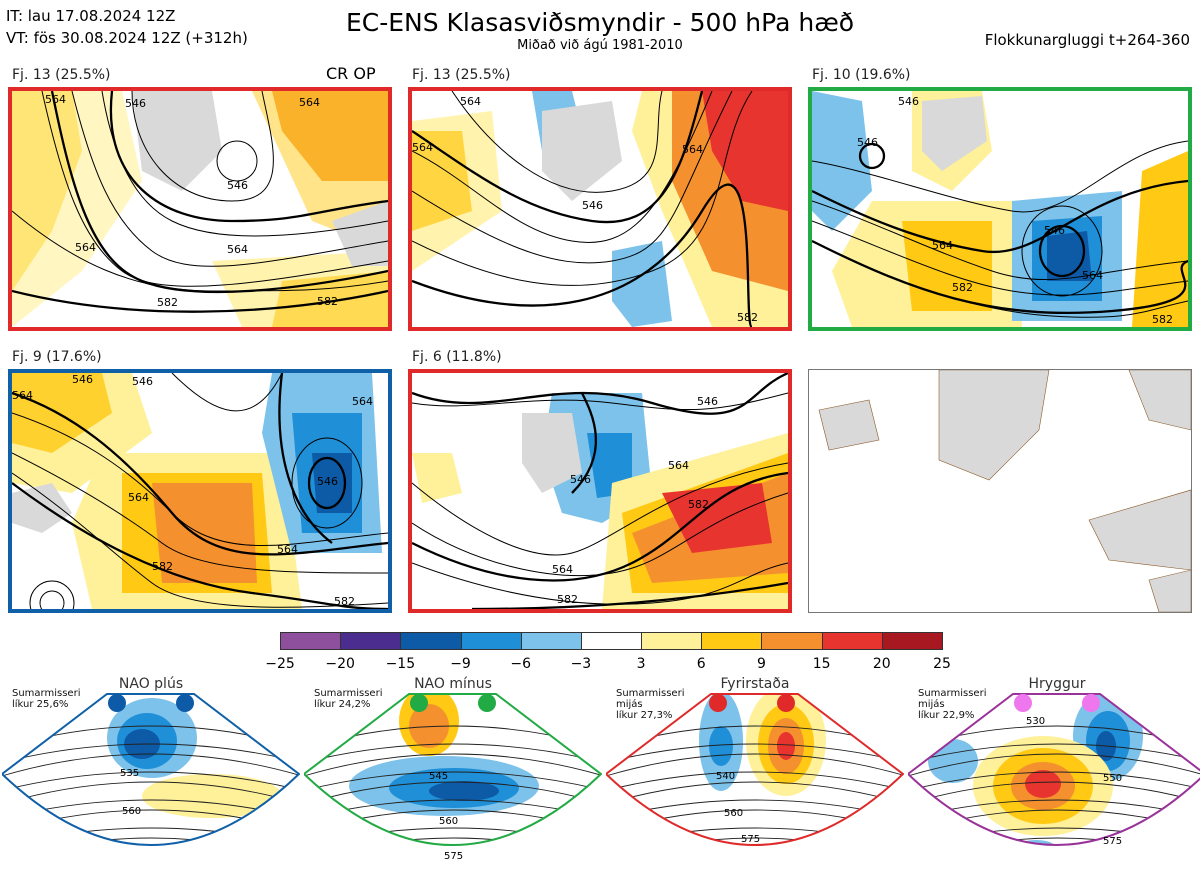  I want to click on regime-contour-label: 535, so click(130, 773).